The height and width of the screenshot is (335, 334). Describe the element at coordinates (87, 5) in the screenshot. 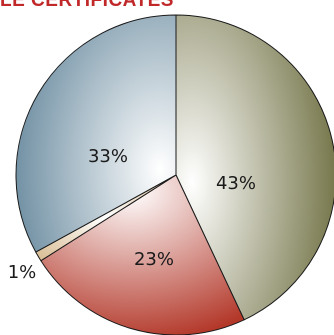

I see `chart-title: LE CERTIFICATES` at that location.